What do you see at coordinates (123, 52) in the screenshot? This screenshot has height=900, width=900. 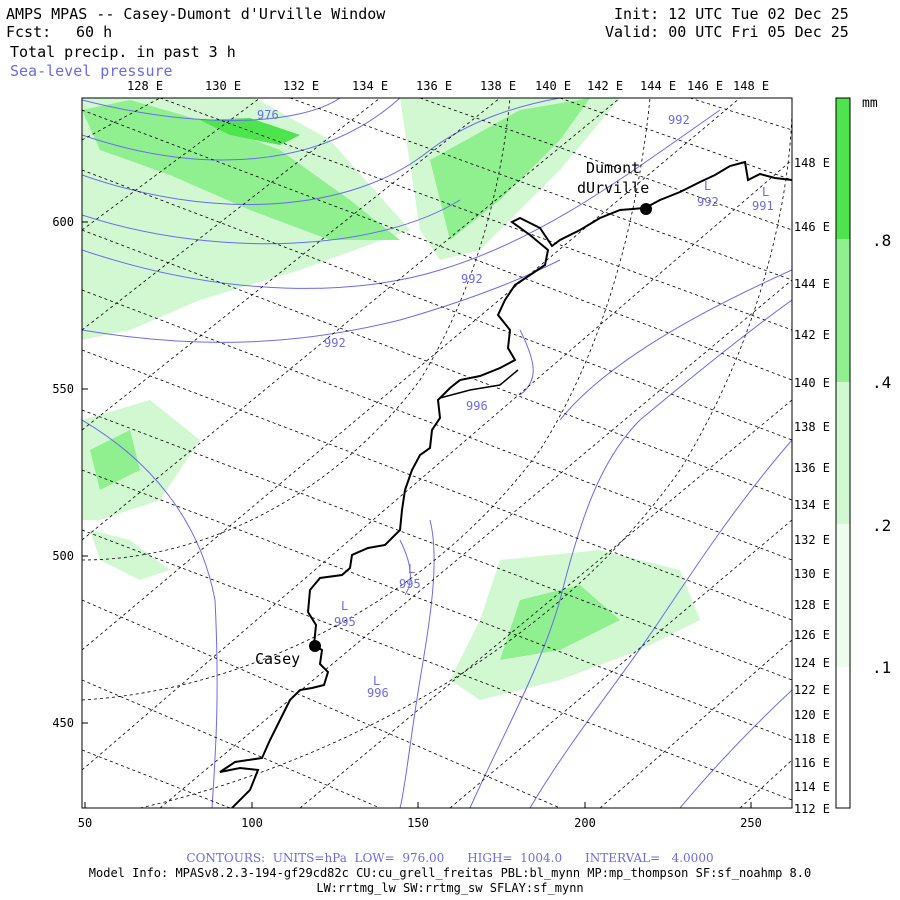 I see `field-precip-label: Total precip. in past 3 h` at bounding box center [123, 52].